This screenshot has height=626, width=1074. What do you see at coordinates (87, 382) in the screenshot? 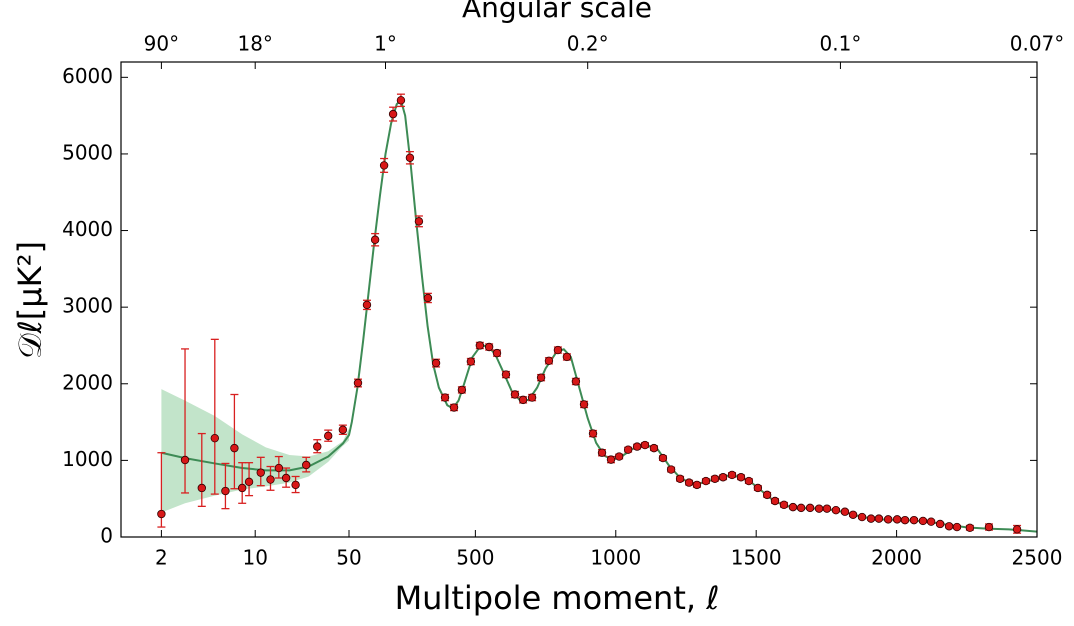
I see `y-tick-label: 2000` at bounding box center [87, 382].